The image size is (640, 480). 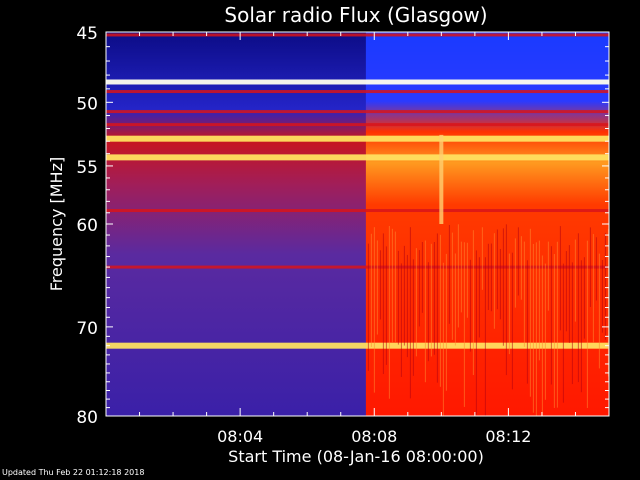 I want to click on y-tick-label: 45, so click(x=87, y=34).